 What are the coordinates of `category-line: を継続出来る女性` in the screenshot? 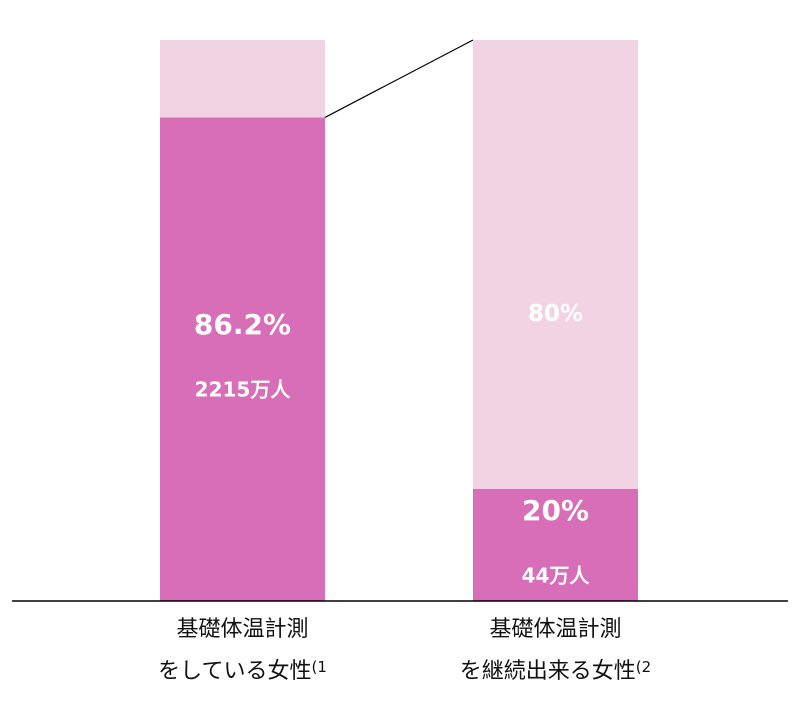 It's located at (548, 671).